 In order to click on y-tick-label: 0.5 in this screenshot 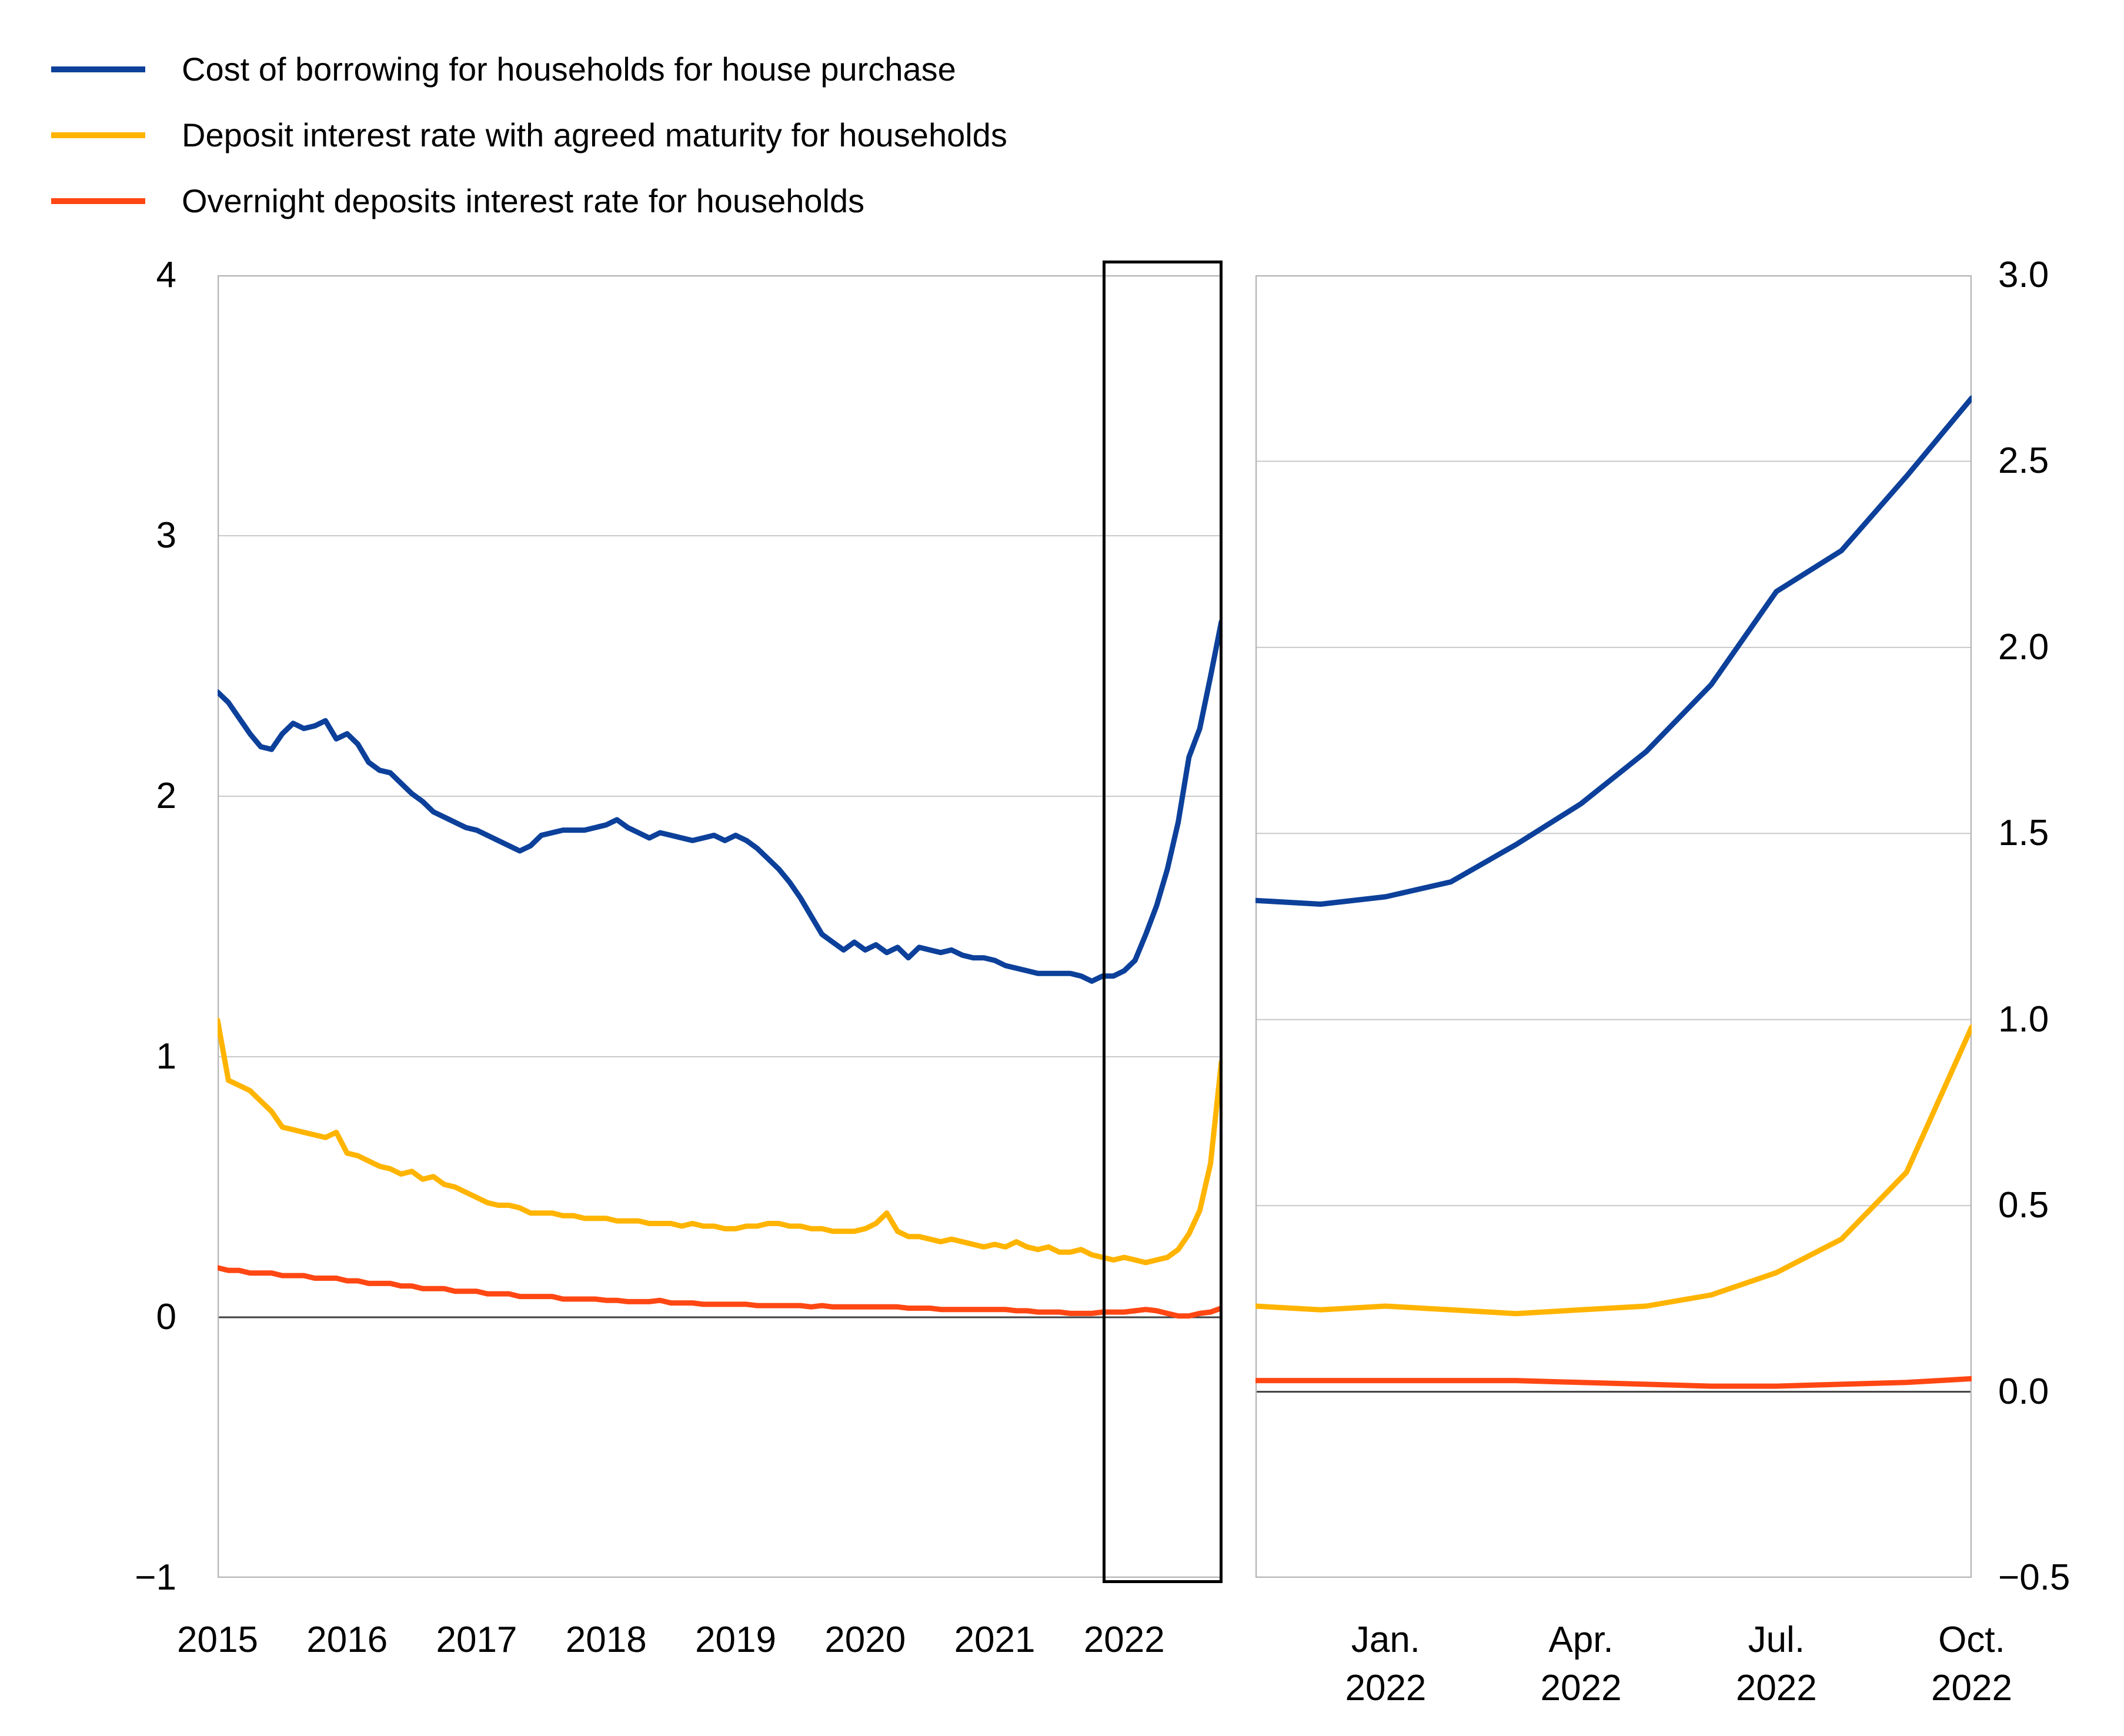, I will do `click(2023, 1205)`.